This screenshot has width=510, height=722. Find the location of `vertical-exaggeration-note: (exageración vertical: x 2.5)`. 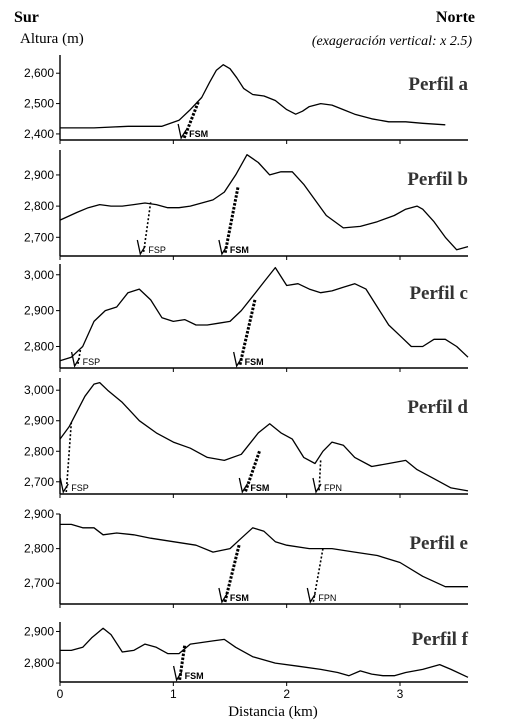

vertical-exaggeration-note: (exageración vertical: x 2.5) is located at coordinates (392, 41).